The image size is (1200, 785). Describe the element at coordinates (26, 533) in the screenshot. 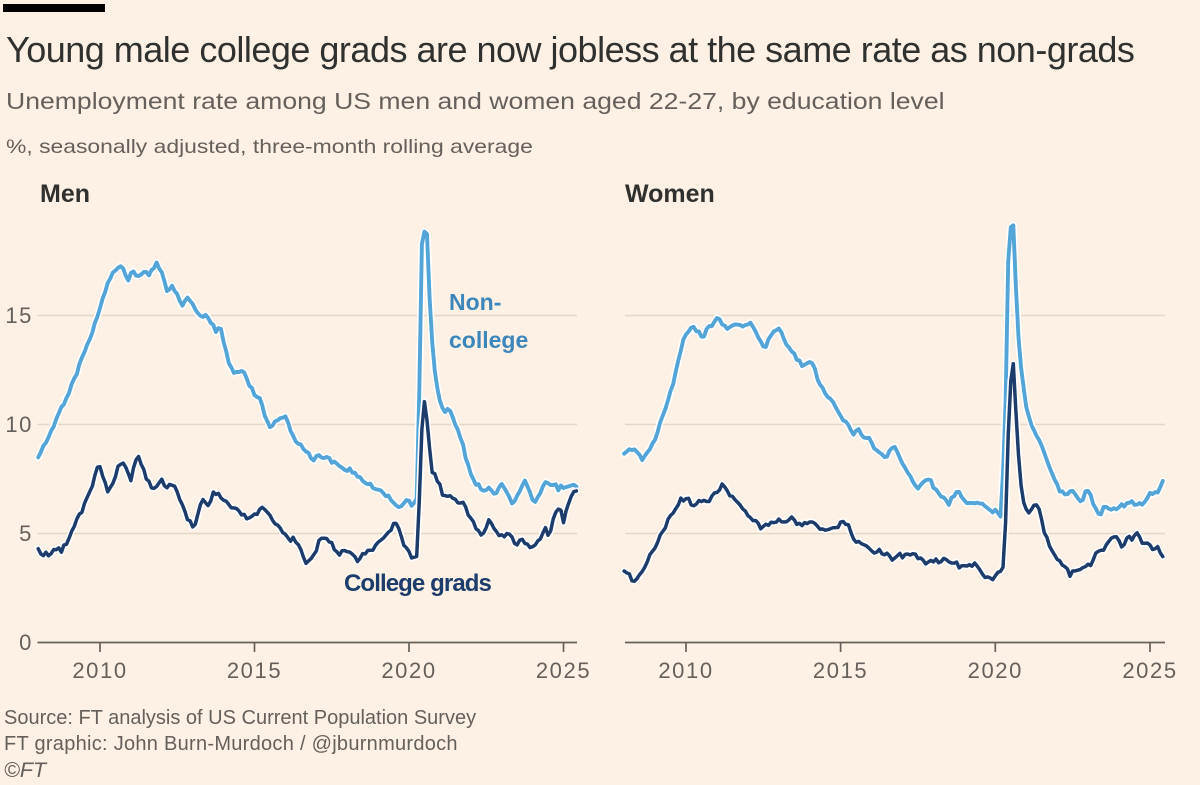

I see `svg-text: 5` at that location.